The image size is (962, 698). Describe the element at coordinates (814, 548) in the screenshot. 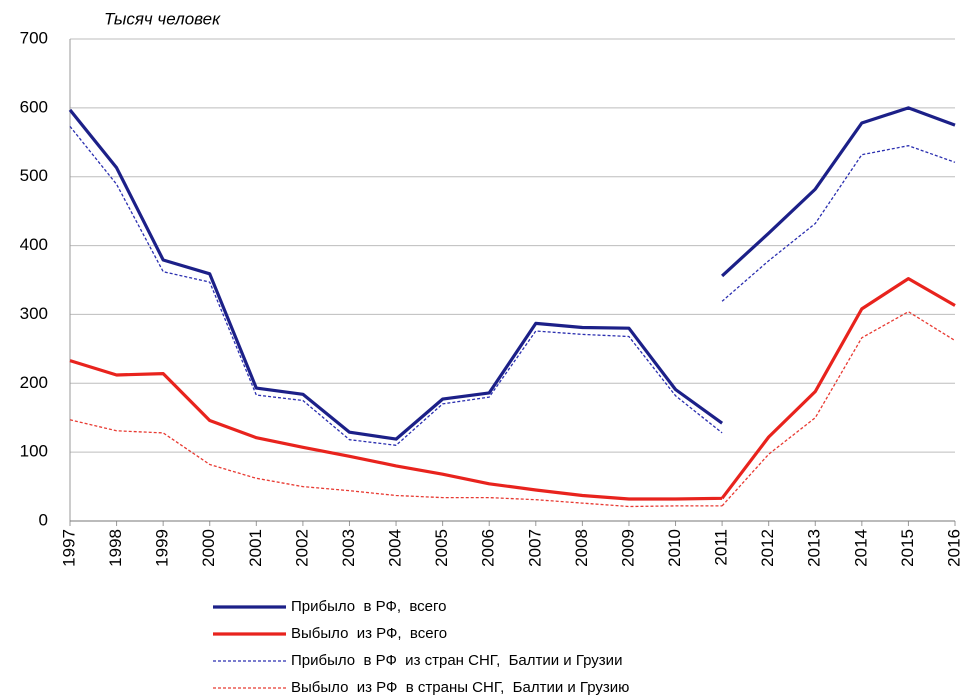

I see `x-tick-label: 2013` at that location.